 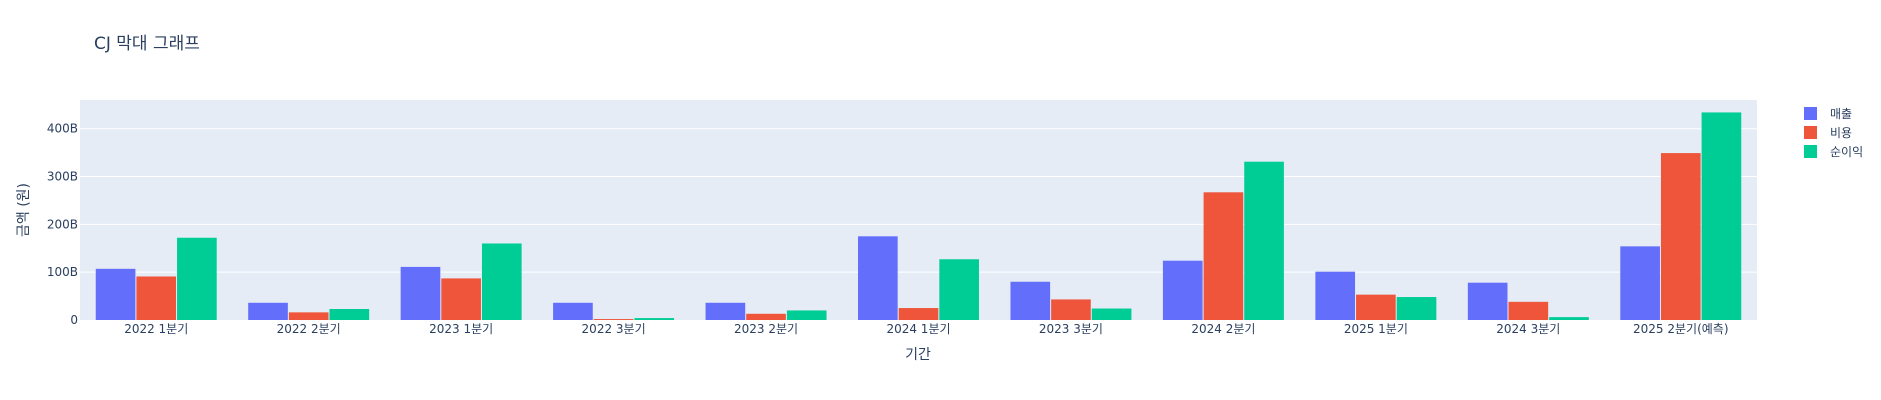 I want to click on x-tick-label: 2023 2분기, so click(x=766, y=329).